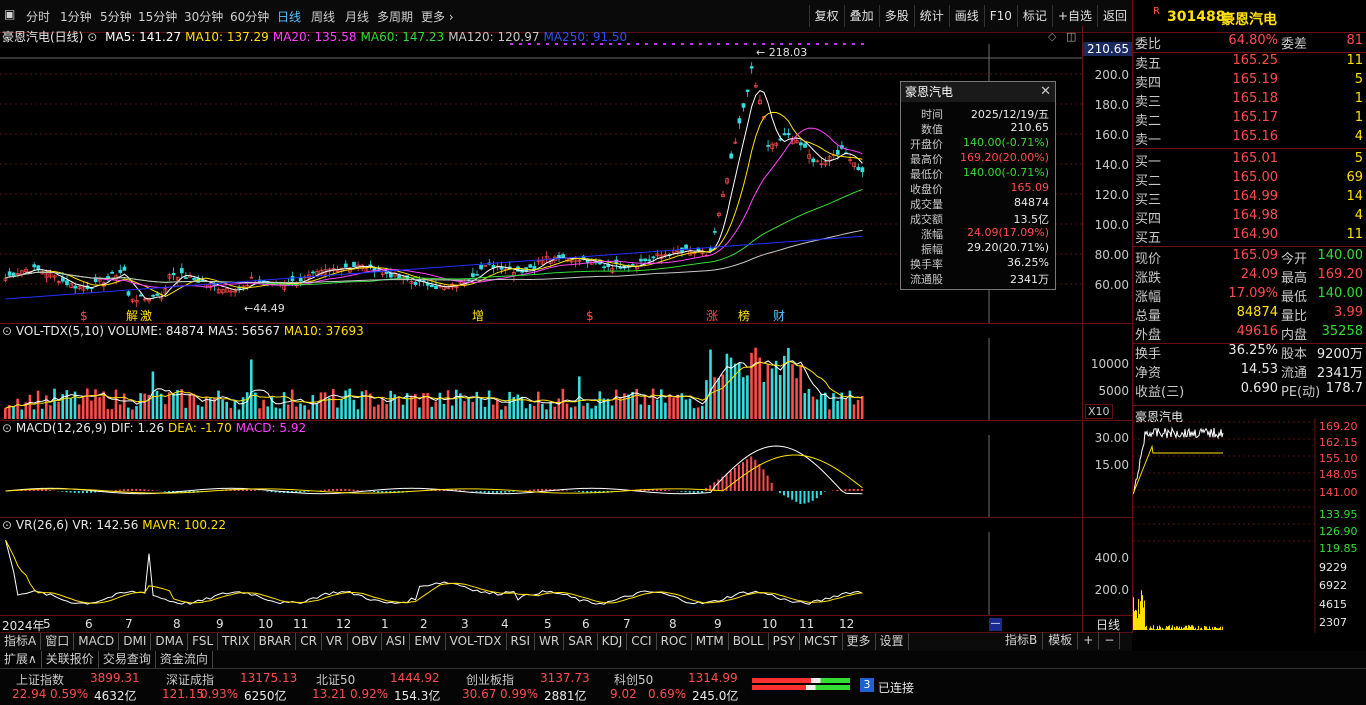 Image resolution: width=1366 pixels, height=705 pixels. What do you see at coordinates (289, 16) in the screenshot?
I see `tab-daily: 日线` at bounding box center [289, 16].